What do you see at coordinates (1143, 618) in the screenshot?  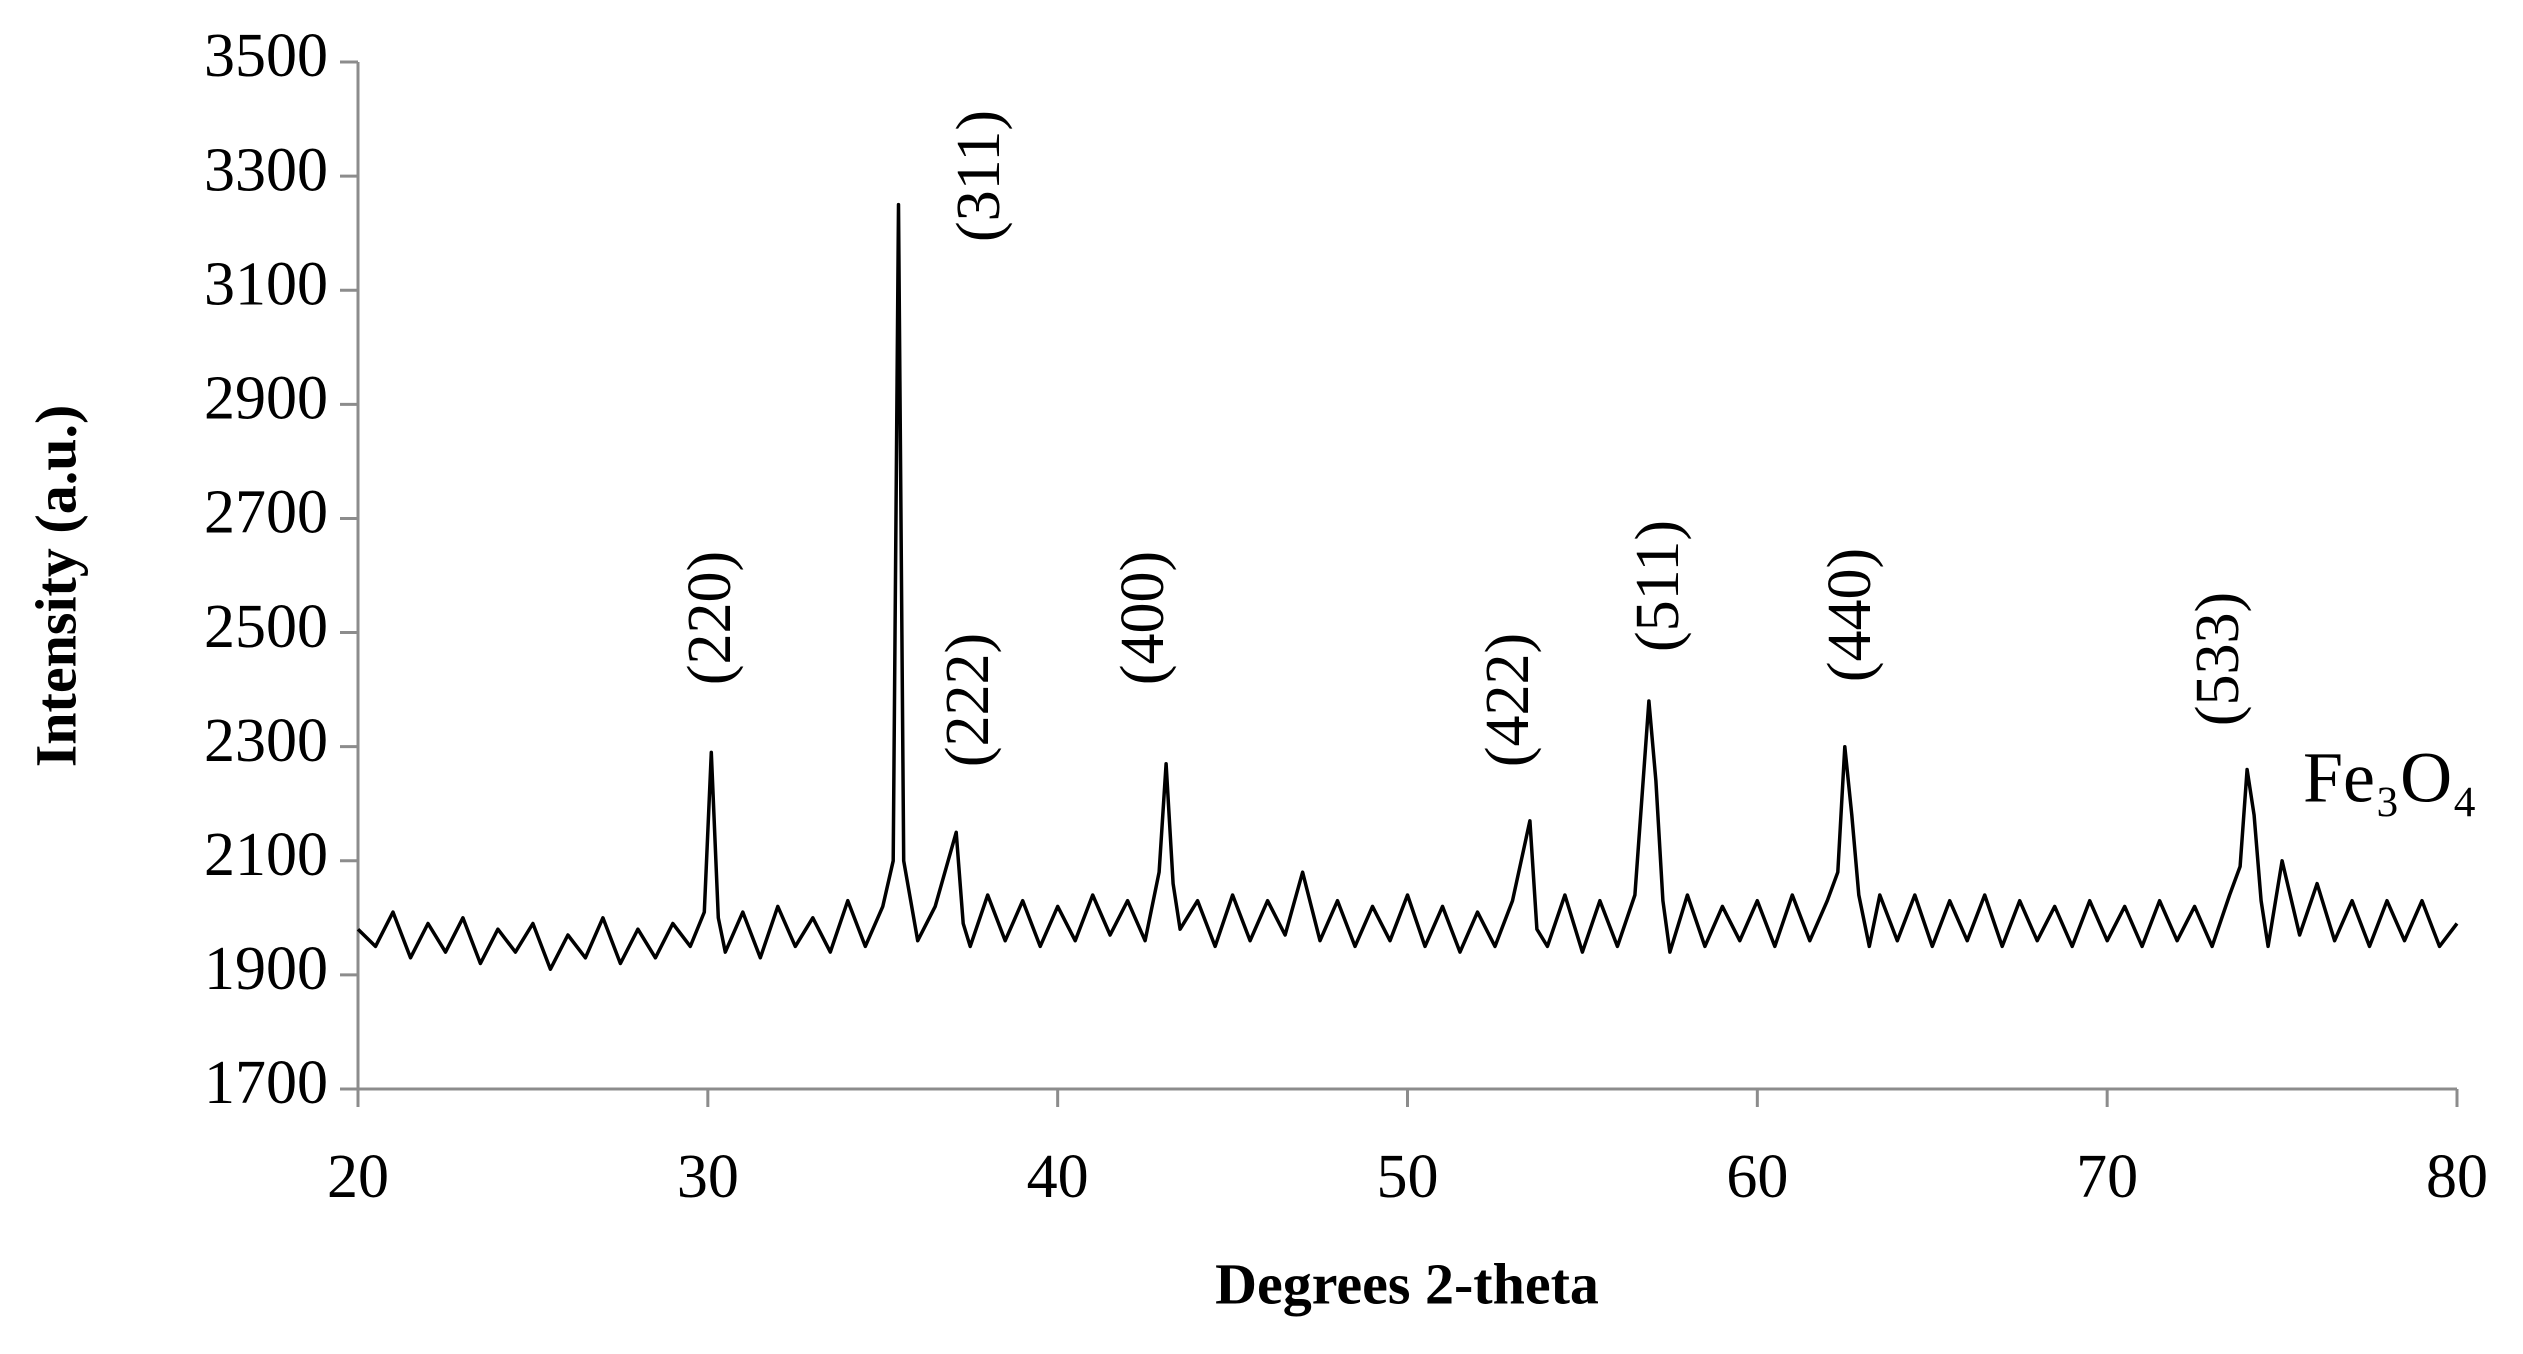 I see `peak-label: (400)` at bounding box center [1143, 618].